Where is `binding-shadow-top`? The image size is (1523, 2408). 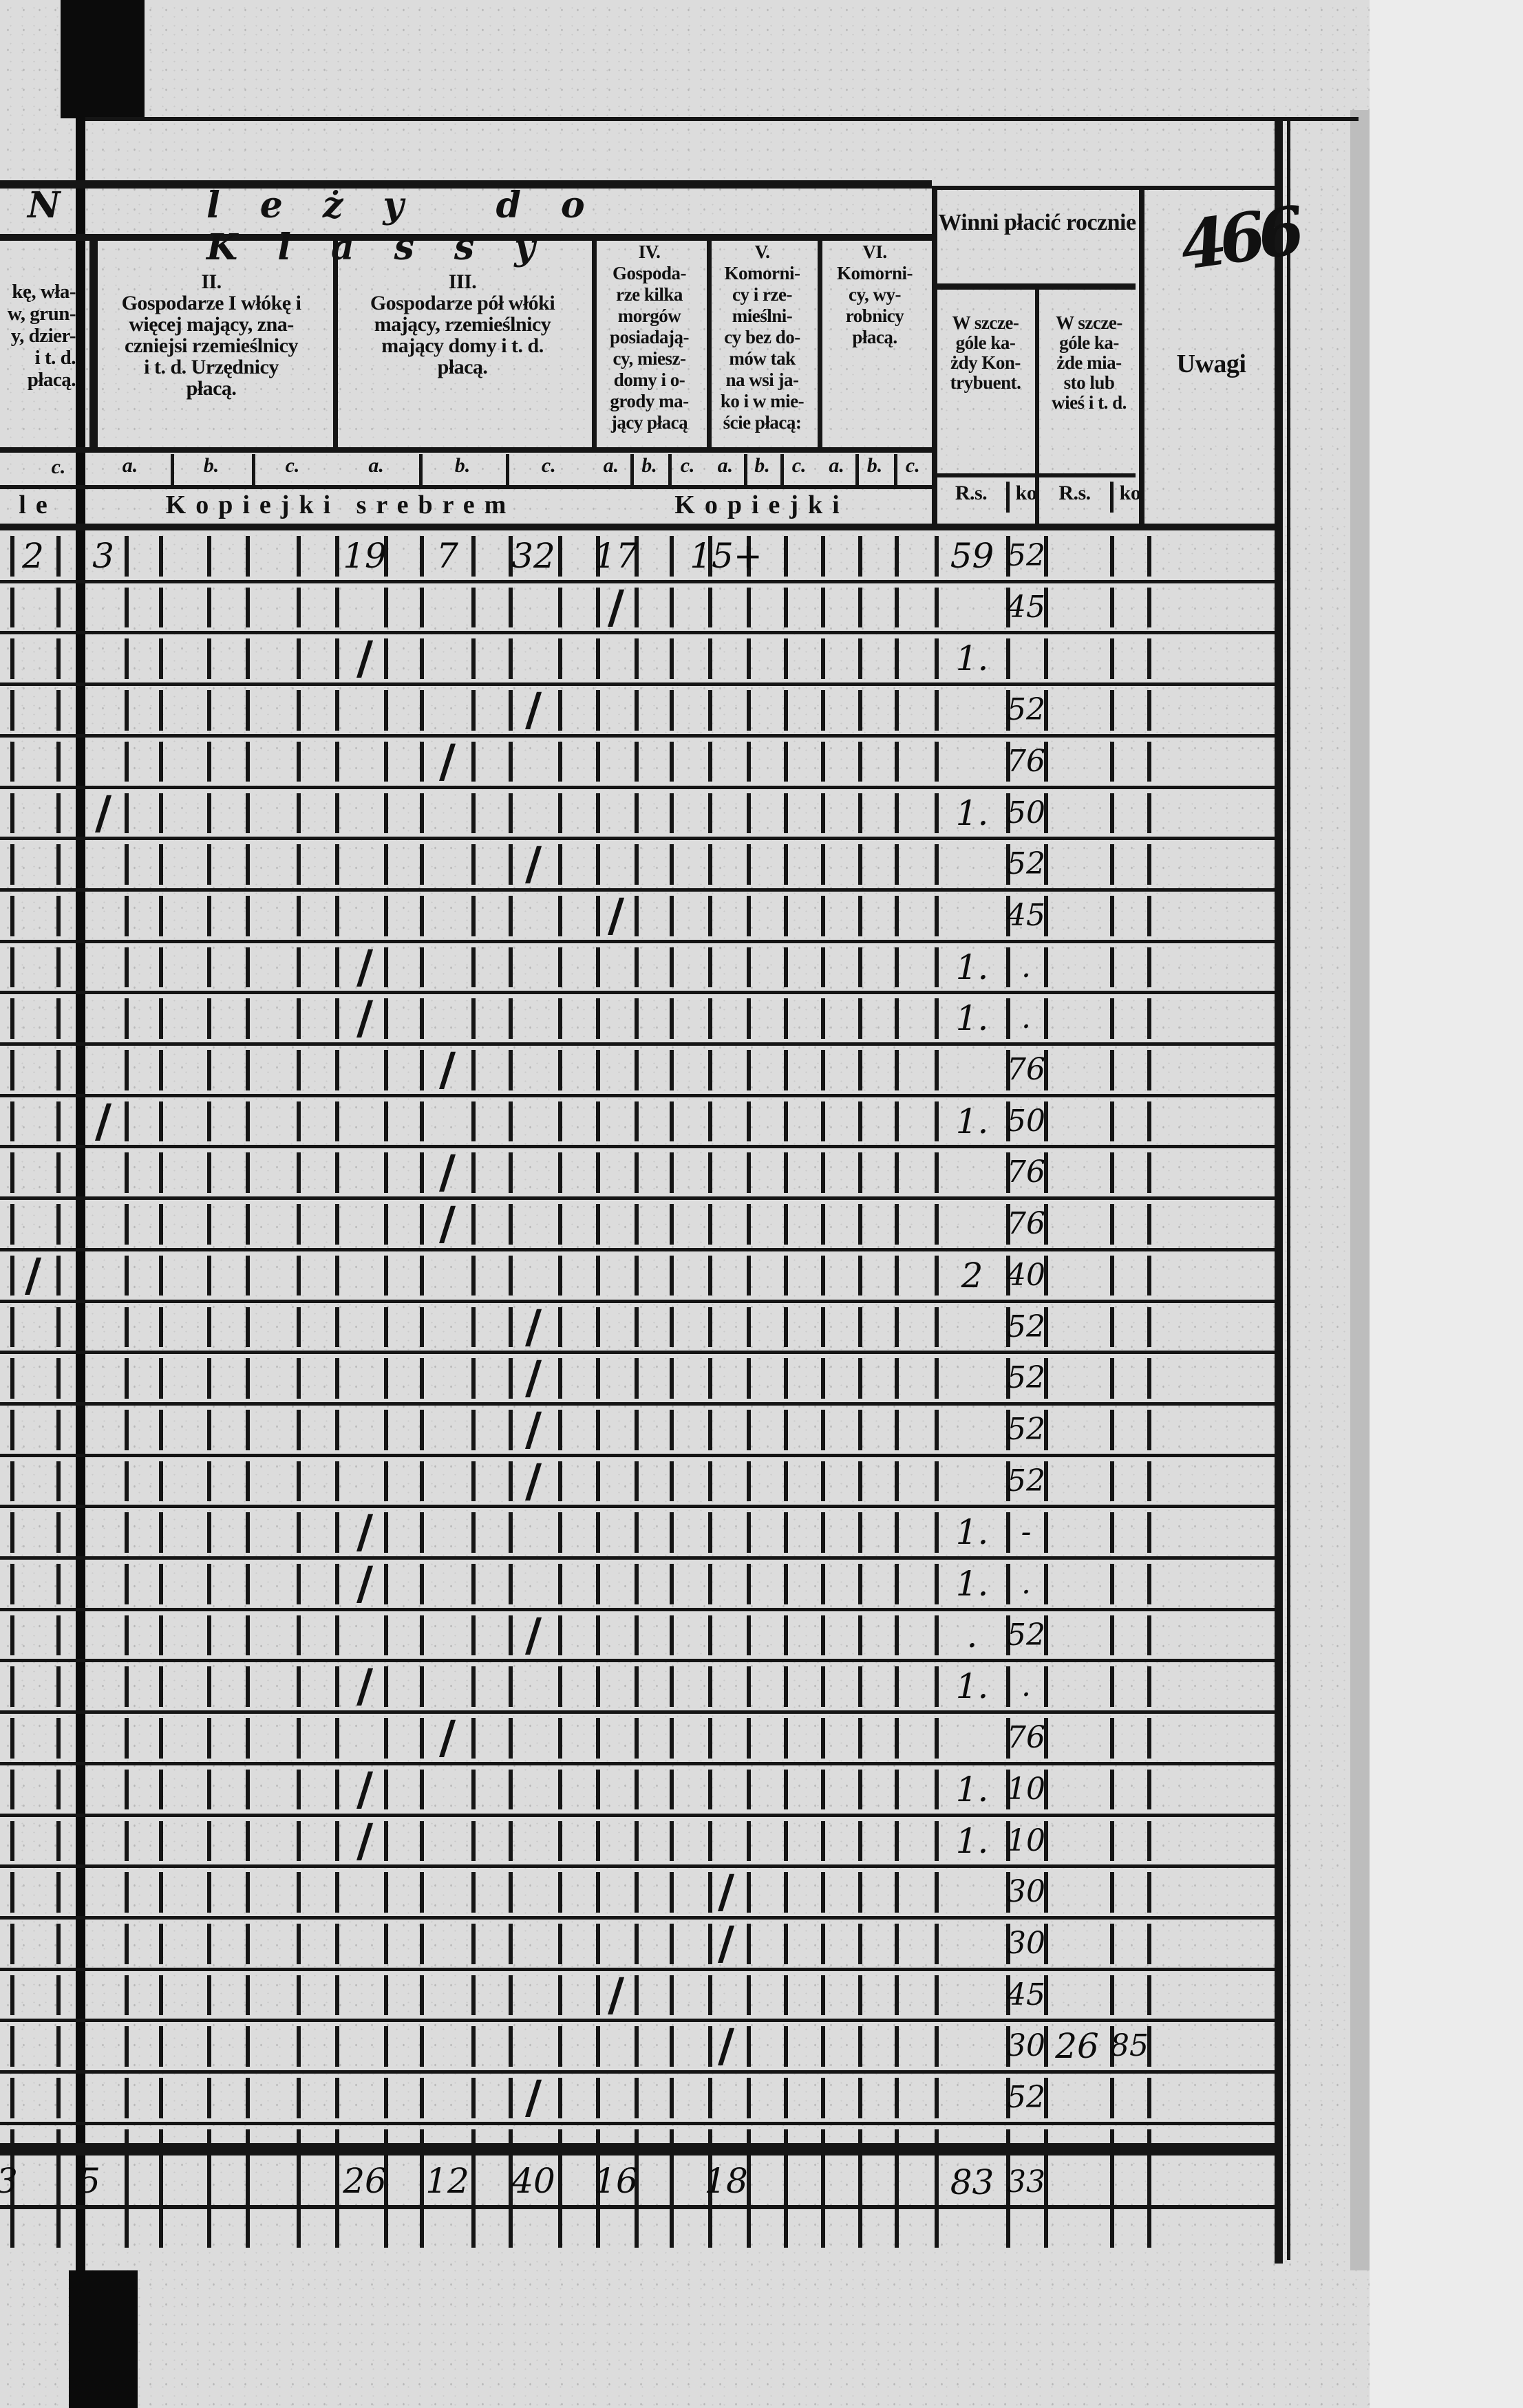 binding-shadow-top is located at coordinates (103, 59).